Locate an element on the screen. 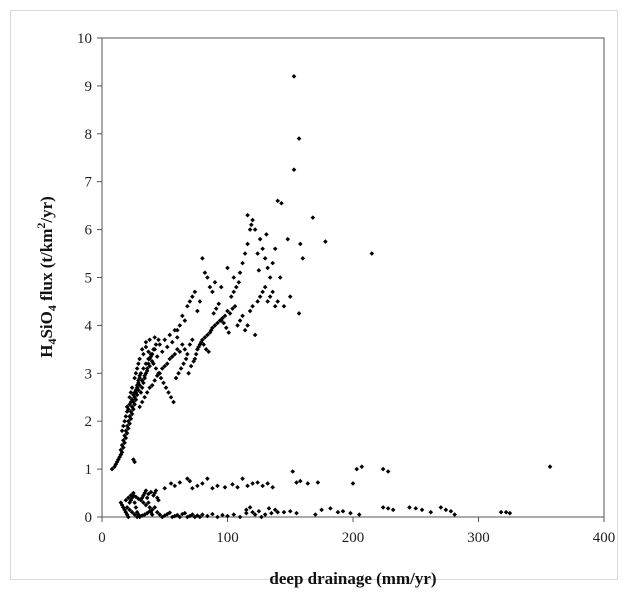  y-tick-label: 7 is located at coordinates (89, 183).